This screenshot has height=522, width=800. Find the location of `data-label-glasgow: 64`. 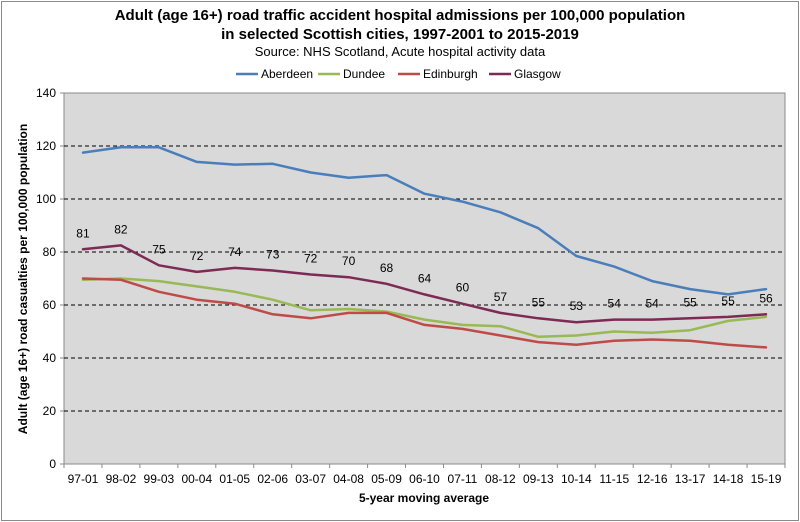

data-label-glasgow: 64 is located at coordinates (425, 278).